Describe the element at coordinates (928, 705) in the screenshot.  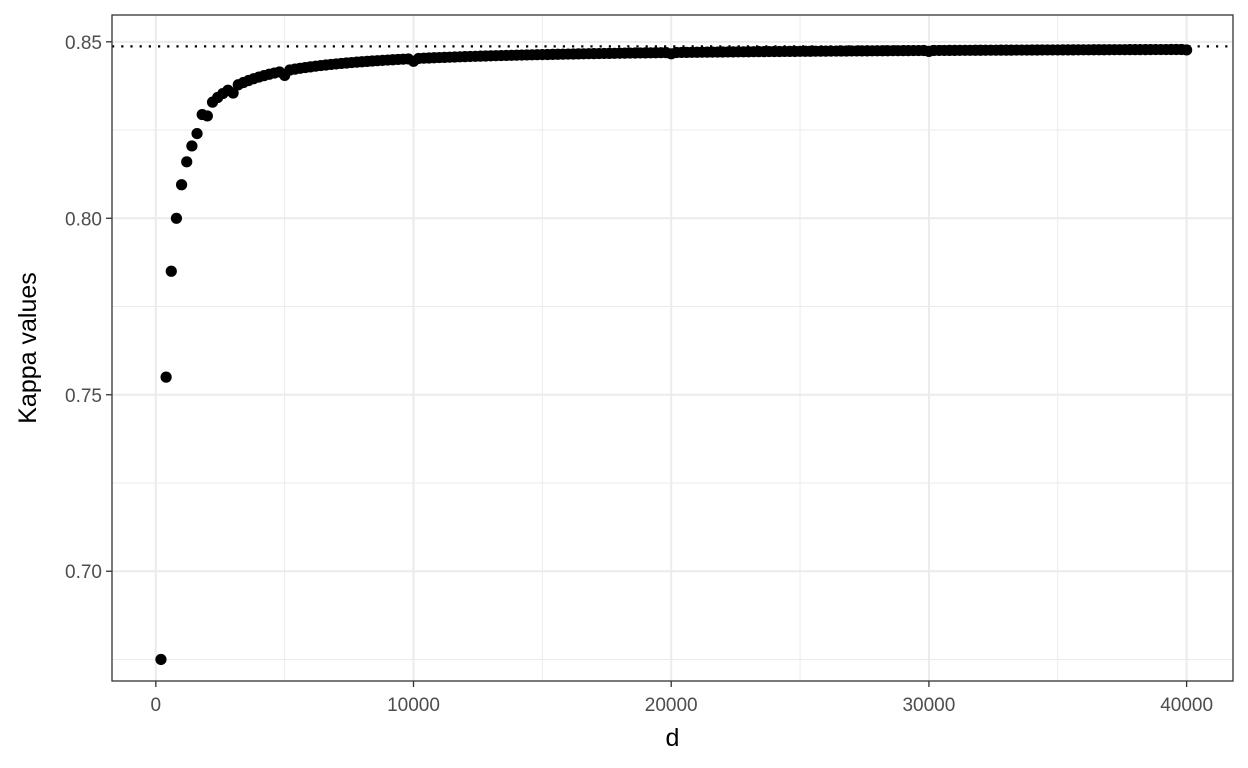
I see `x-tick-label: 30000` at that location.